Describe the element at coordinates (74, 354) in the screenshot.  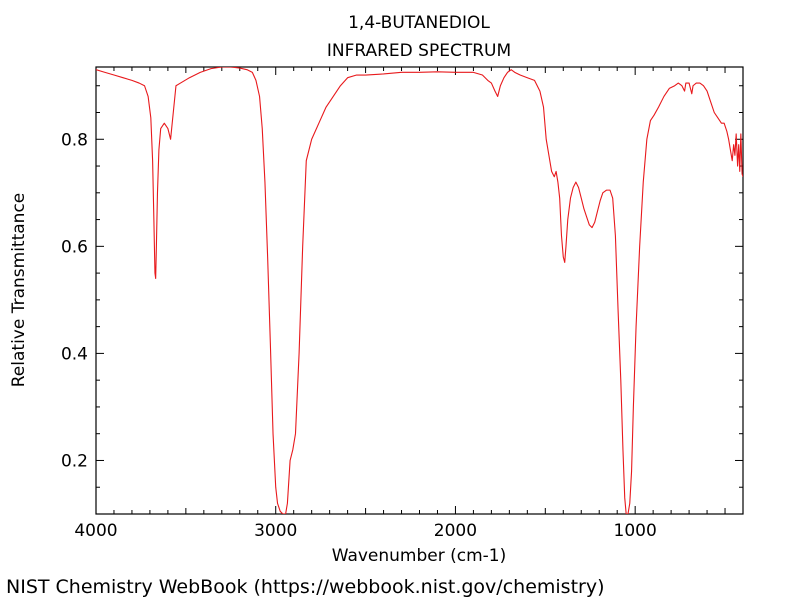
I see `y-tick-label: 0.4` at that location.